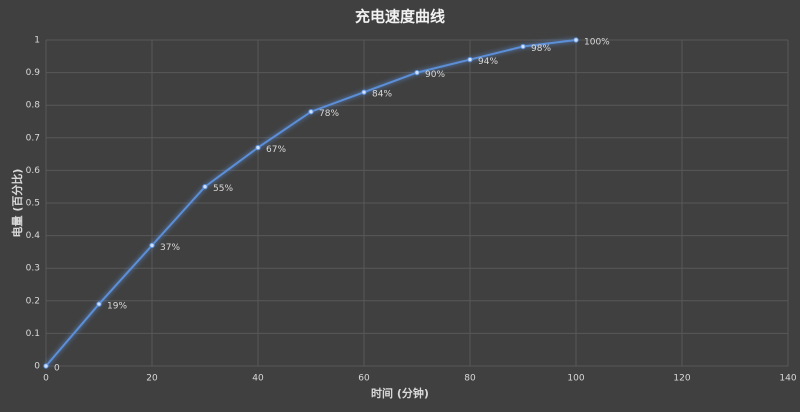 Image resolution: width=800 pixels, height=412 pixels. Describe the element at coordinates (170, 248) in the screenshot. I see `data-label: 37%` at that location.